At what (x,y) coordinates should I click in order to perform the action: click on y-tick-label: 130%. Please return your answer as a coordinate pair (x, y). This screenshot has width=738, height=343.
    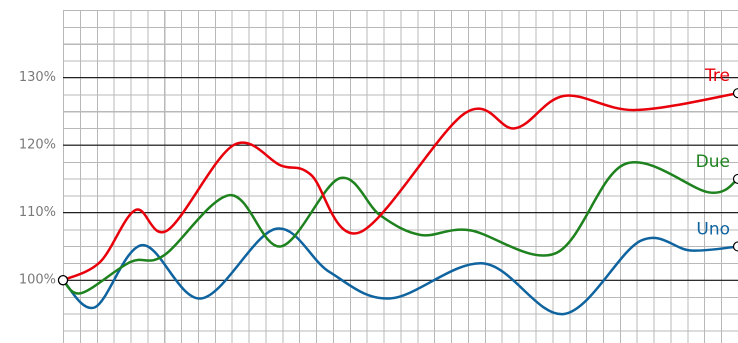
    Looking at the image, I should click on (37, 77).